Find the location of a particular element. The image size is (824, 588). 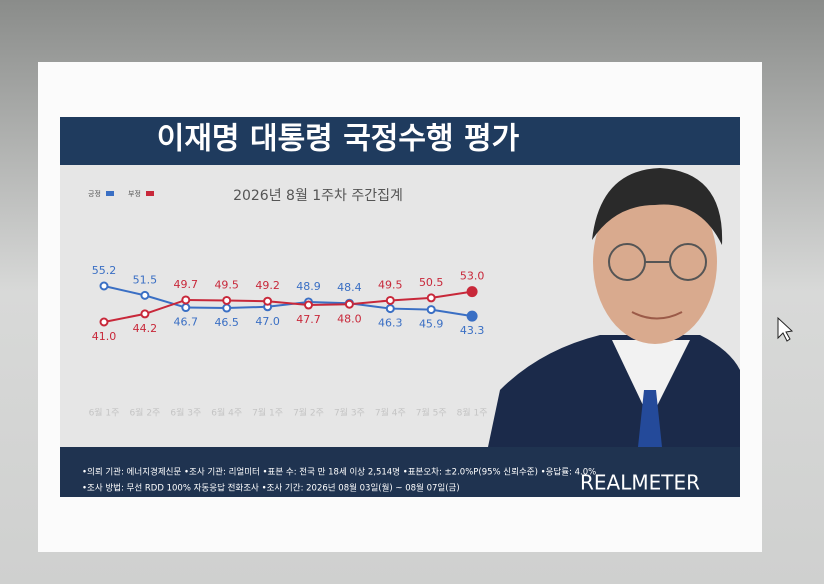

data-label: 48.9 is located at coordinates (308, 286).